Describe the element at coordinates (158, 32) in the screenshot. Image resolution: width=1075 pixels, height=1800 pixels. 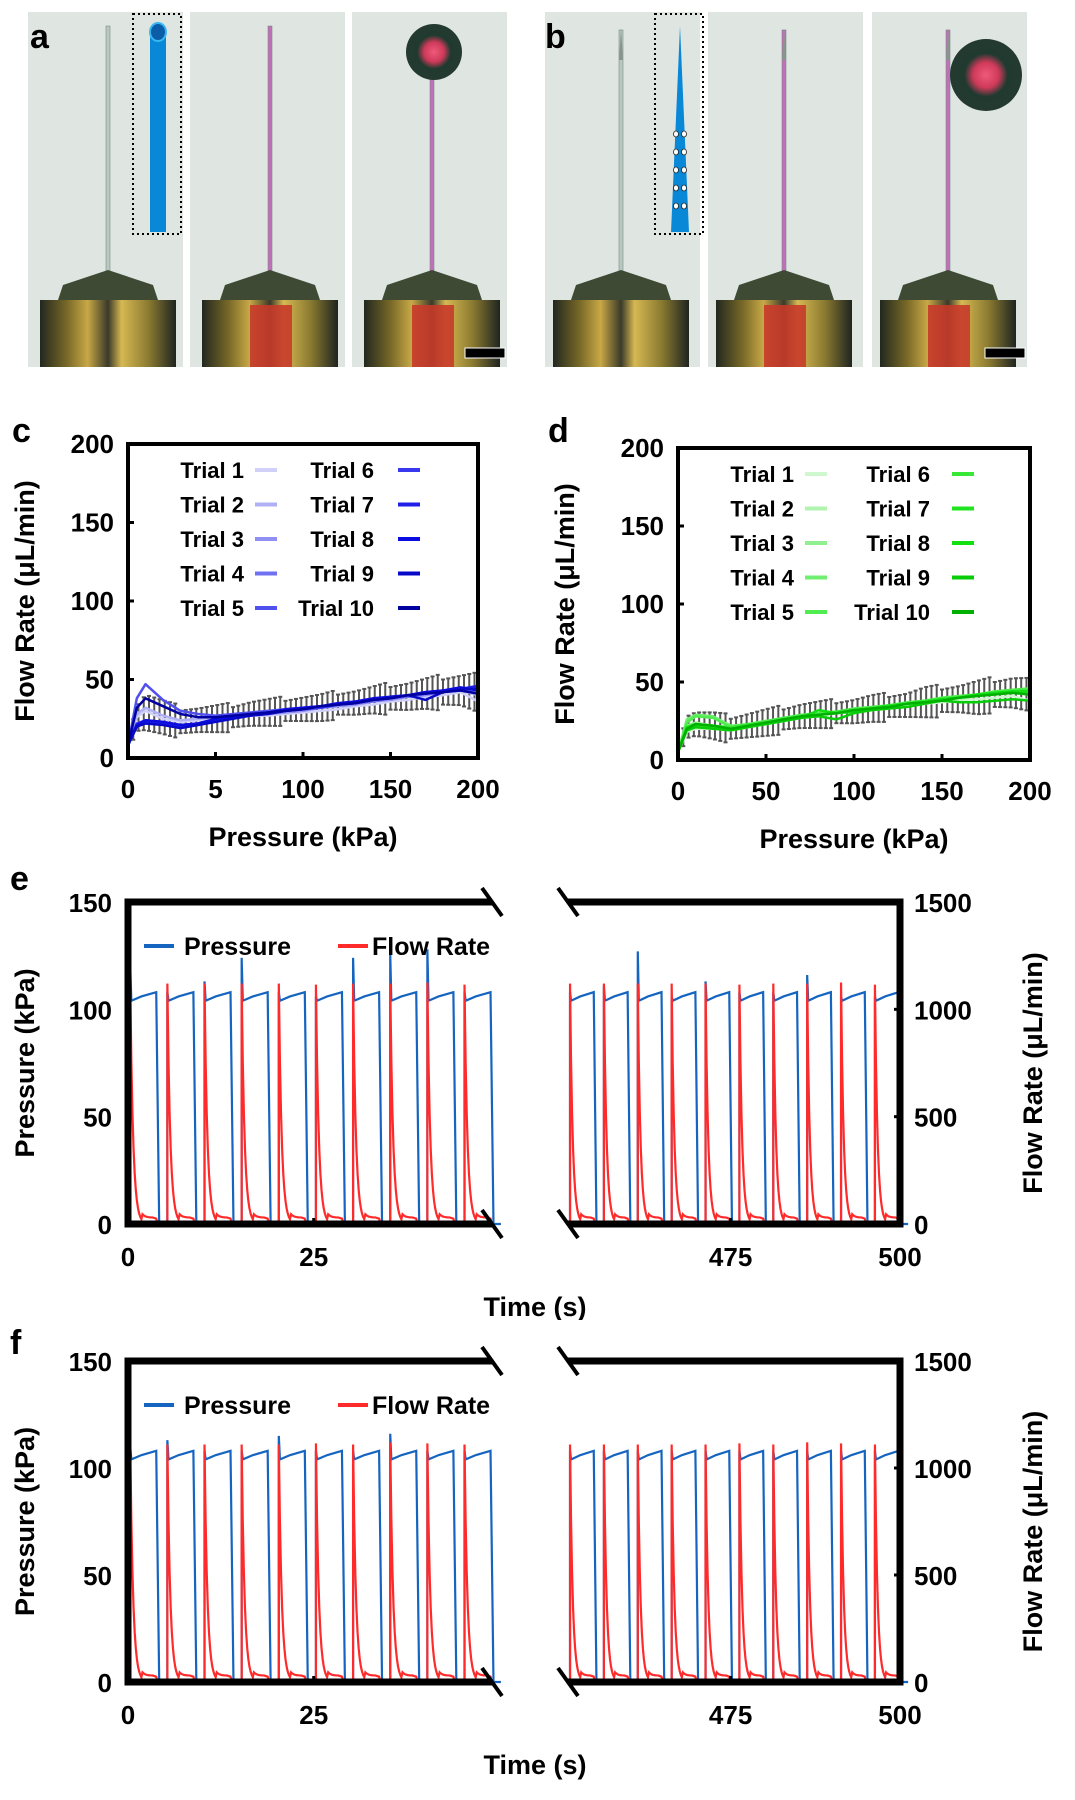
I see `needle-opening-icon` at that location.